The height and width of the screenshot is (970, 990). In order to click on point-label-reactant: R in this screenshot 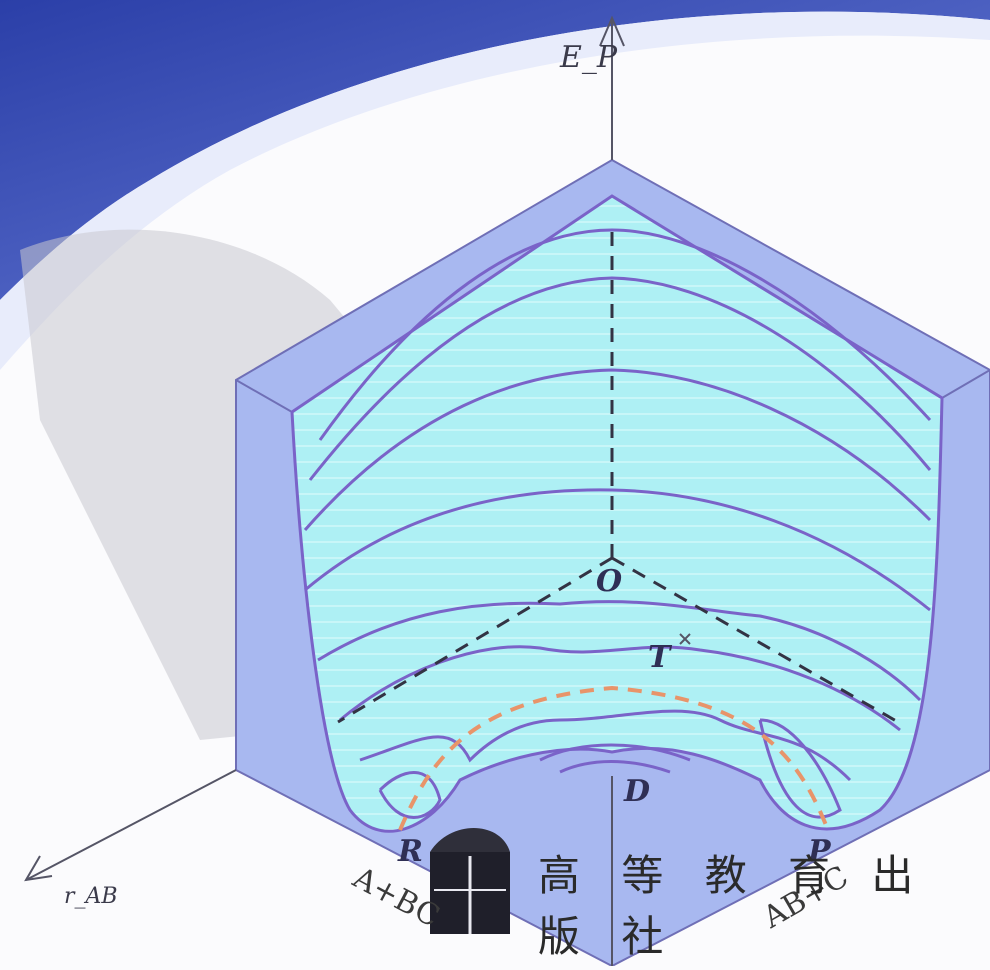, I will do `click(410, 851)`.